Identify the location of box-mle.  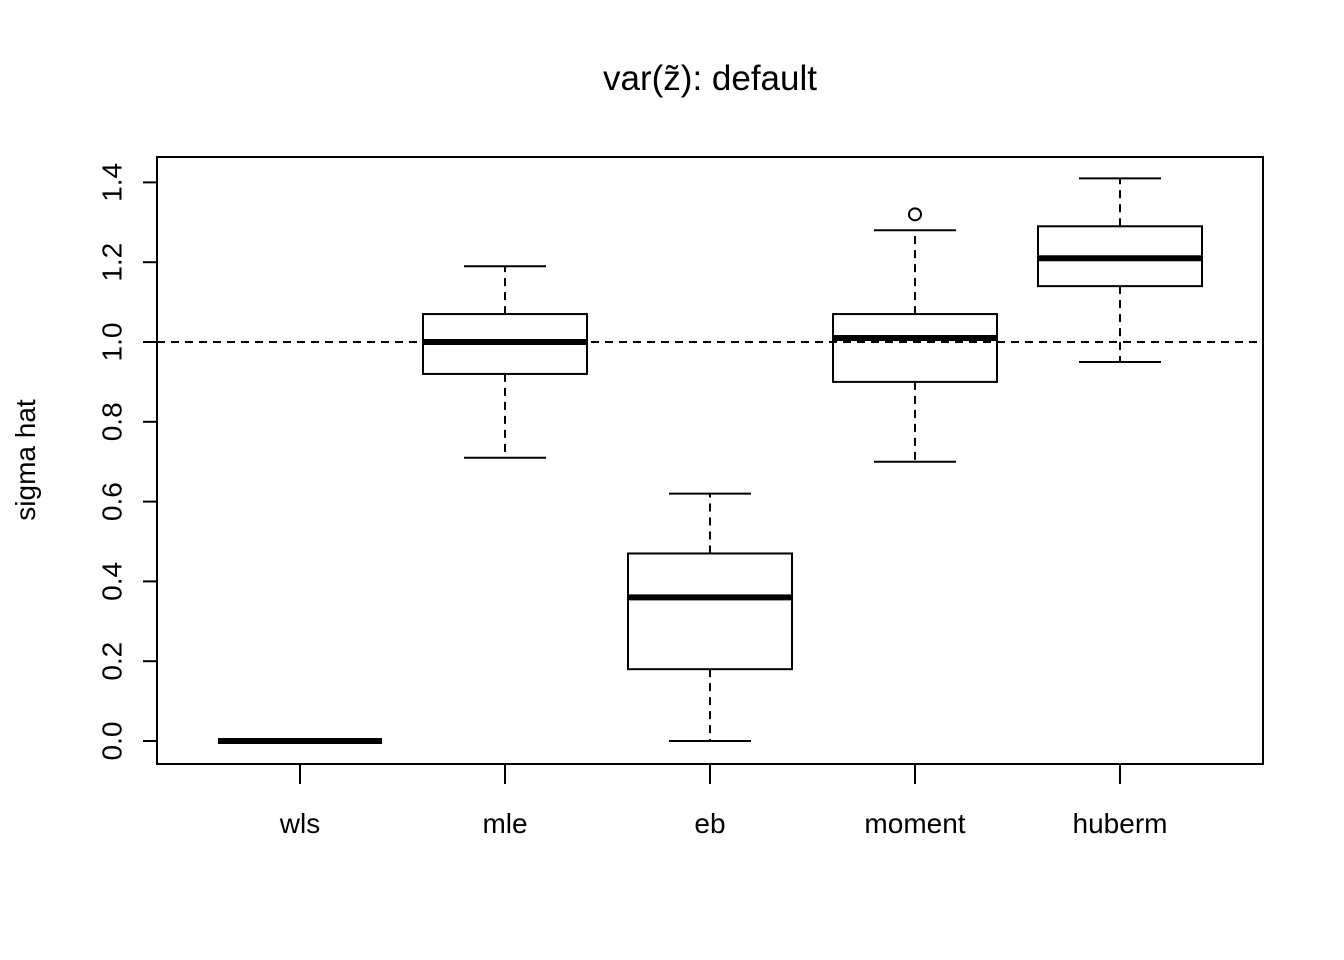
(505, 362).